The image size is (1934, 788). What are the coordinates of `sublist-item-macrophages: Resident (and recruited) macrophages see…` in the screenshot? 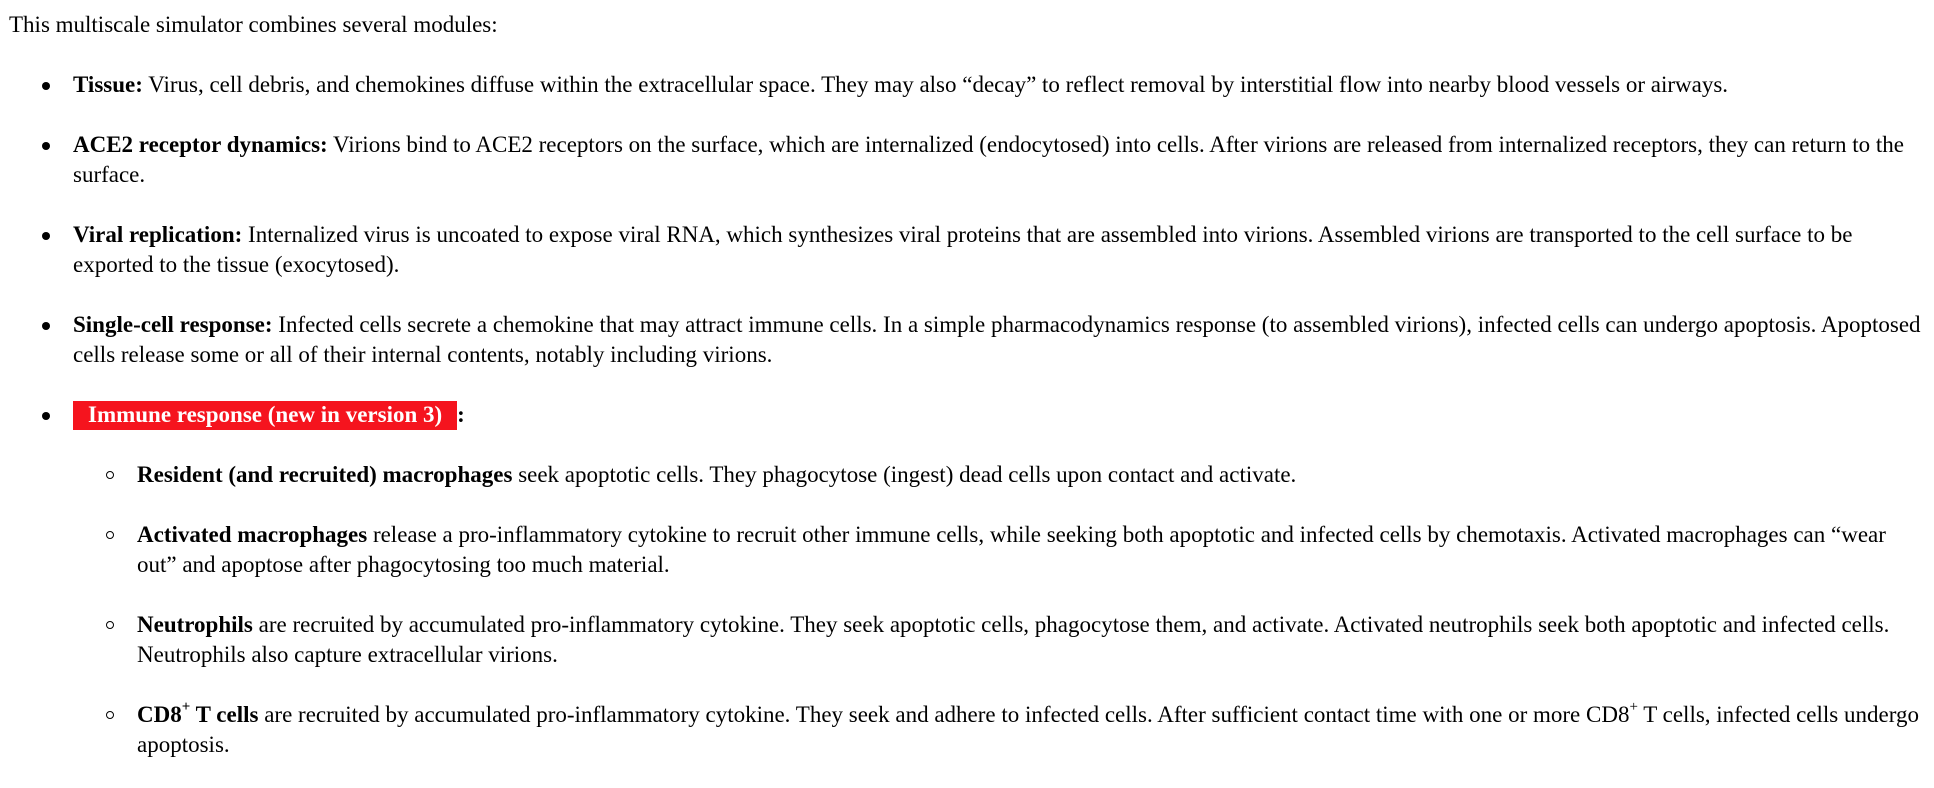 It's located at (966, 475).